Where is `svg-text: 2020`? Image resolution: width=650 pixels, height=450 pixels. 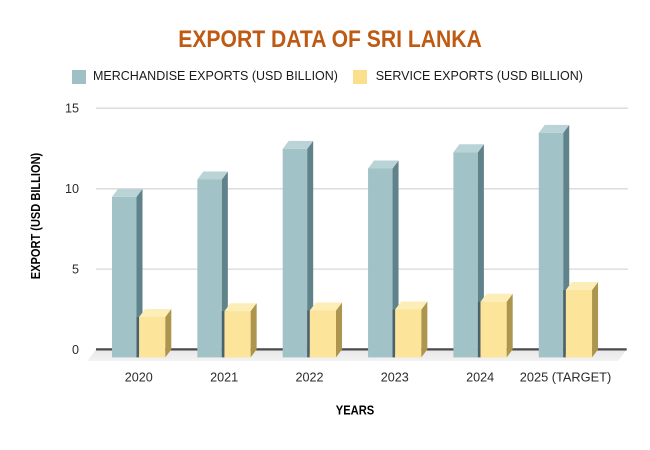 svg-text: 2020 is located at coordinates (139, 378).